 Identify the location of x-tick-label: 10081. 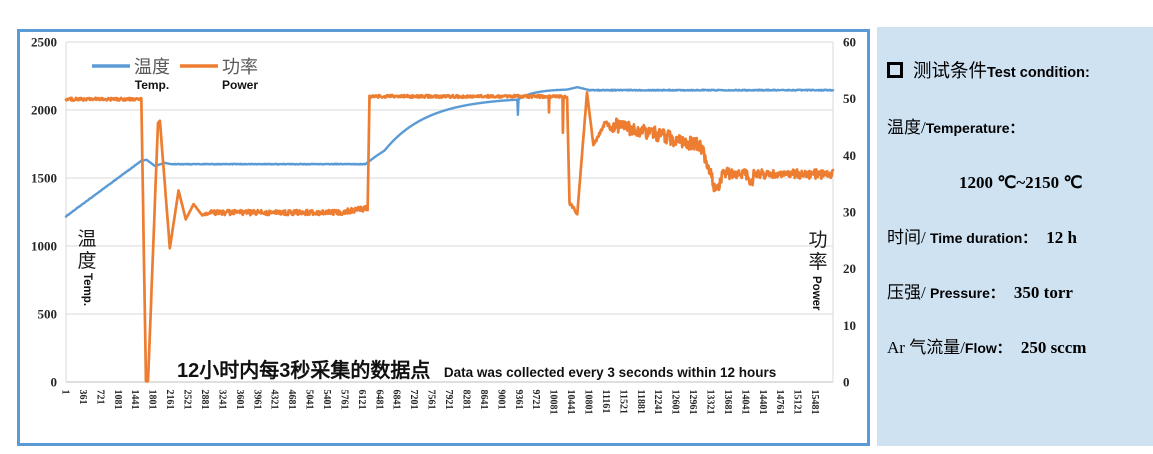
(553, 402).